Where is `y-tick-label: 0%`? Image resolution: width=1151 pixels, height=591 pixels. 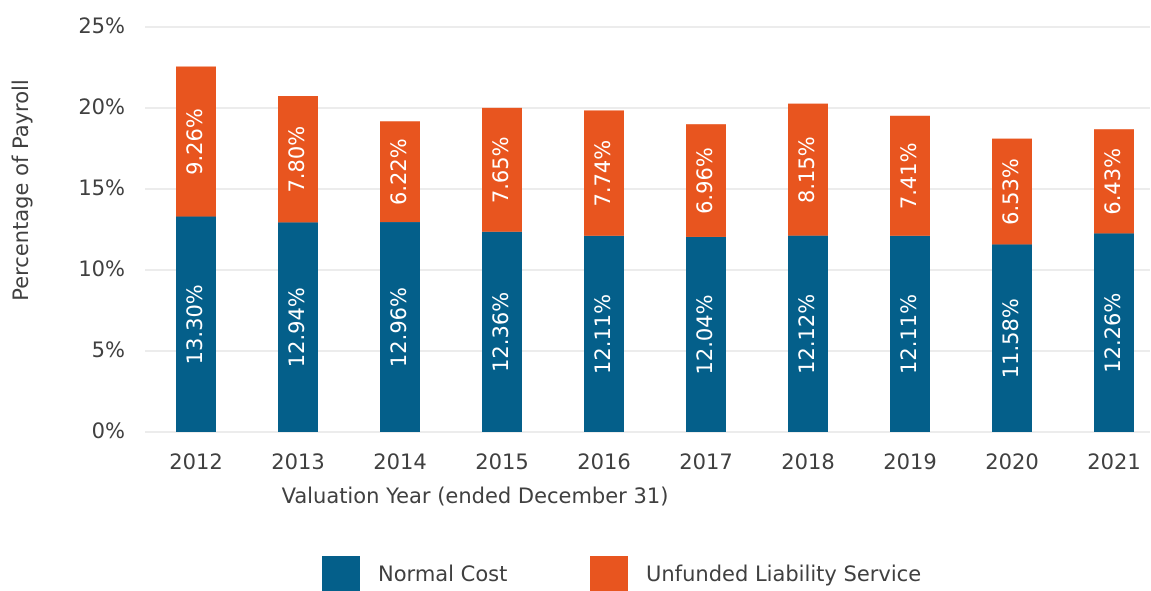 y-tick-label: 0% is located at coordinates (108, 431).